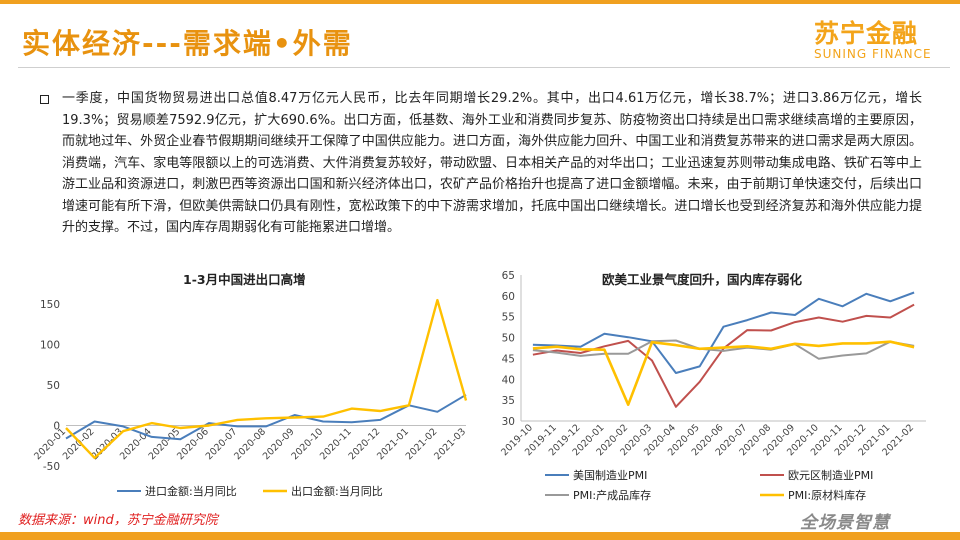 The height and width of the screenshot is (540, 960). Describe the element at coordinates (508, 380) in the screenshot. I see `y-tick-label: 40` at that location.